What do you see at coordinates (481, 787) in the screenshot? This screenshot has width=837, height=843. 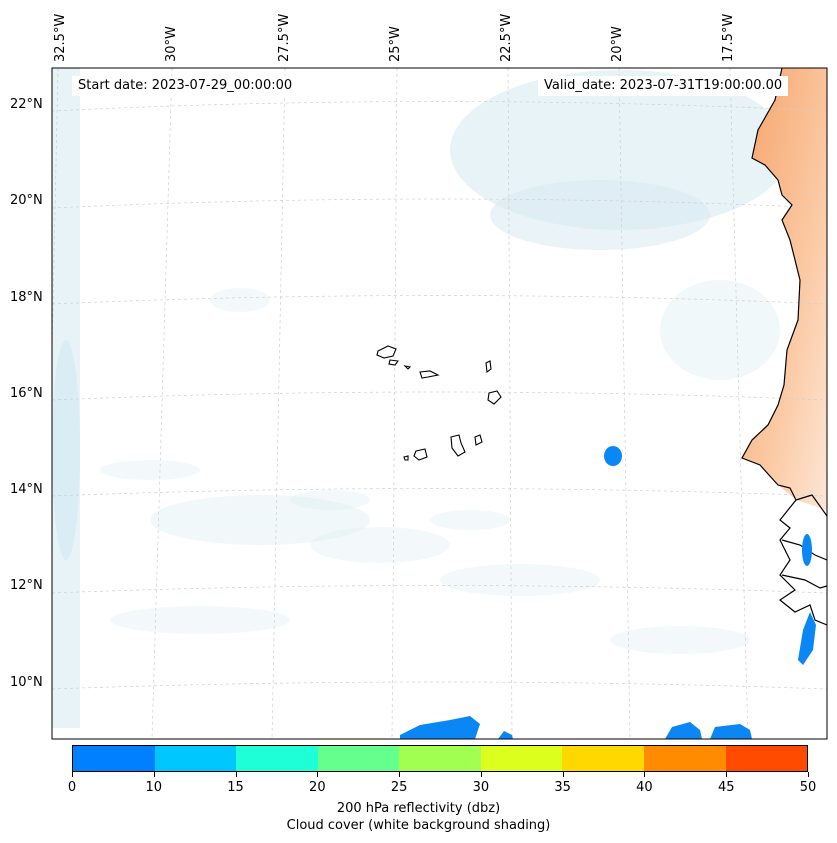 I see `colorbar-tick-label: 30` at bounding box center [481, 787].